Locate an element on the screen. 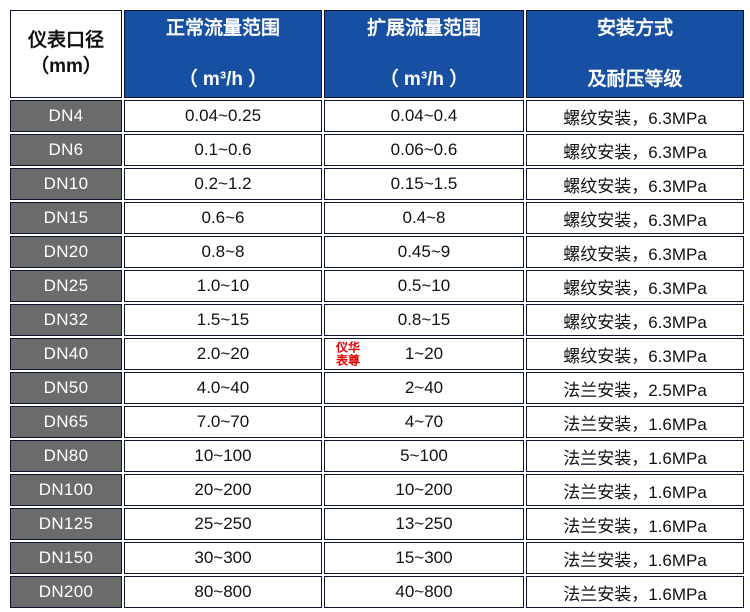 This screenshot has width=750, height=612. cell-extend: 0.8~15 is located at coordinates (424, 320).